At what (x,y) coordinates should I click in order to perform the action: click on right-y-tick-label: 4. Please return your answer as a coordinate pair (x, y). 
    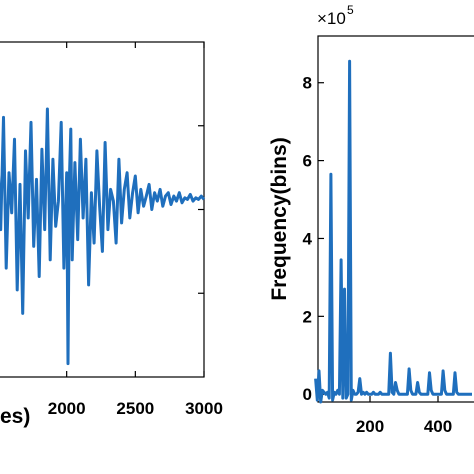
    Looking at the image, I should click on (308, 238).